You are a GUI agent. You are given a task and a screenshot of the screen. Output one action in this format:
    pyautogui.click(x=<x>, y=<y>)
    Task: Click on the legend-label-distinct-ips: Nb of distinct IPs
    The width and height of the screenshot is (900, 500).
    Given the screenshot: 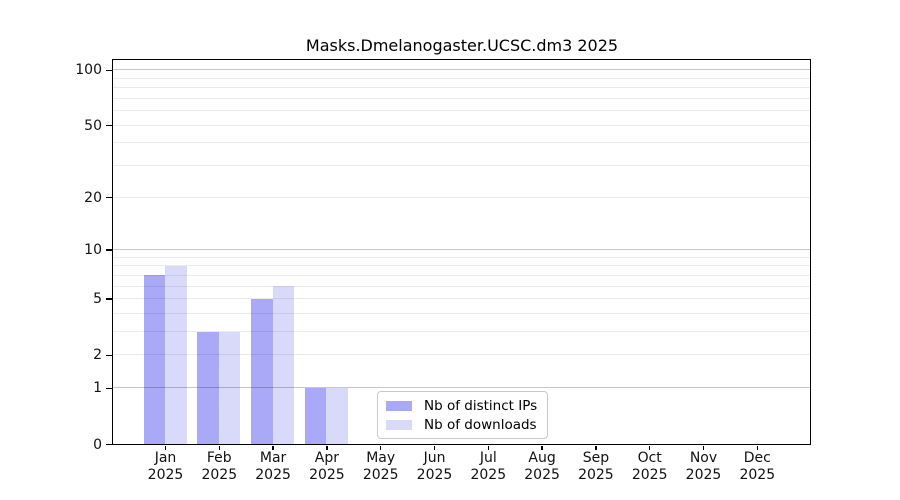 What is the action you would take?
    pyautogui.click(x=481, y=405)
    